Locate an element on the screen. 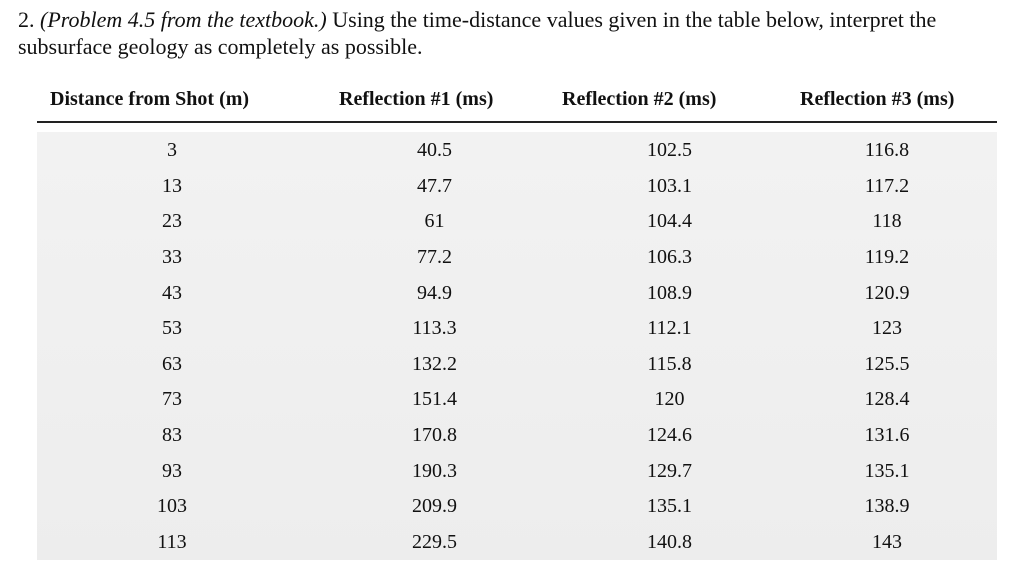 The height and width of the screenshot is (574, 1024). cell-distance: 93 is located at coordinates (172, 470).